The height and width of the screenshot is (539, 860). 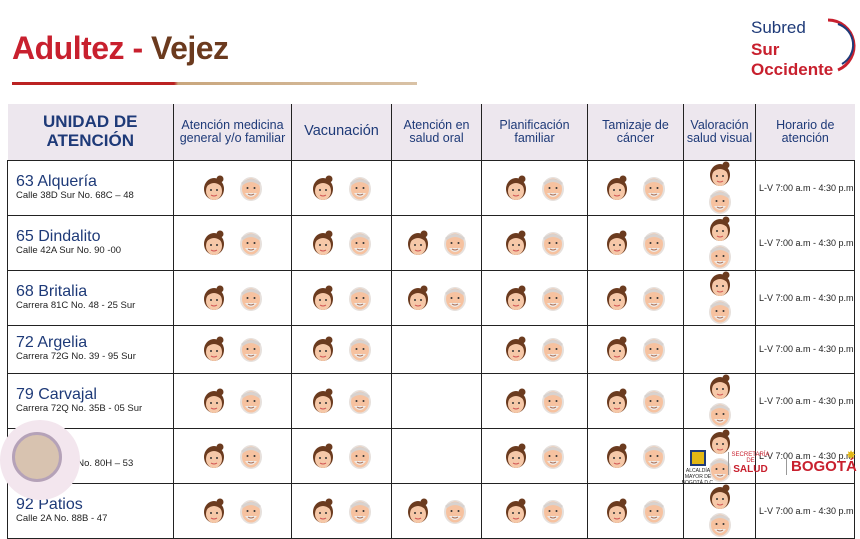 What do you see at coordinates (120, 48) in the screenshot?
I see `page-title: Adultez - Vejez` at bounding box center [120, 48].